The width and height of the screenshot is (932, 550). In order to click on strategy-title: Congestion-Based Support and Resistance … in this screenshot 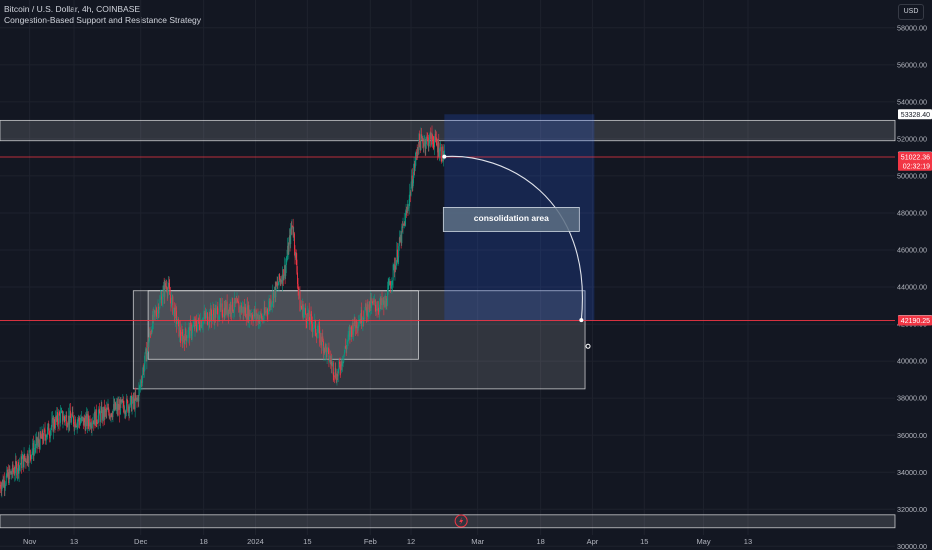, I will do `click(103, 20)`.